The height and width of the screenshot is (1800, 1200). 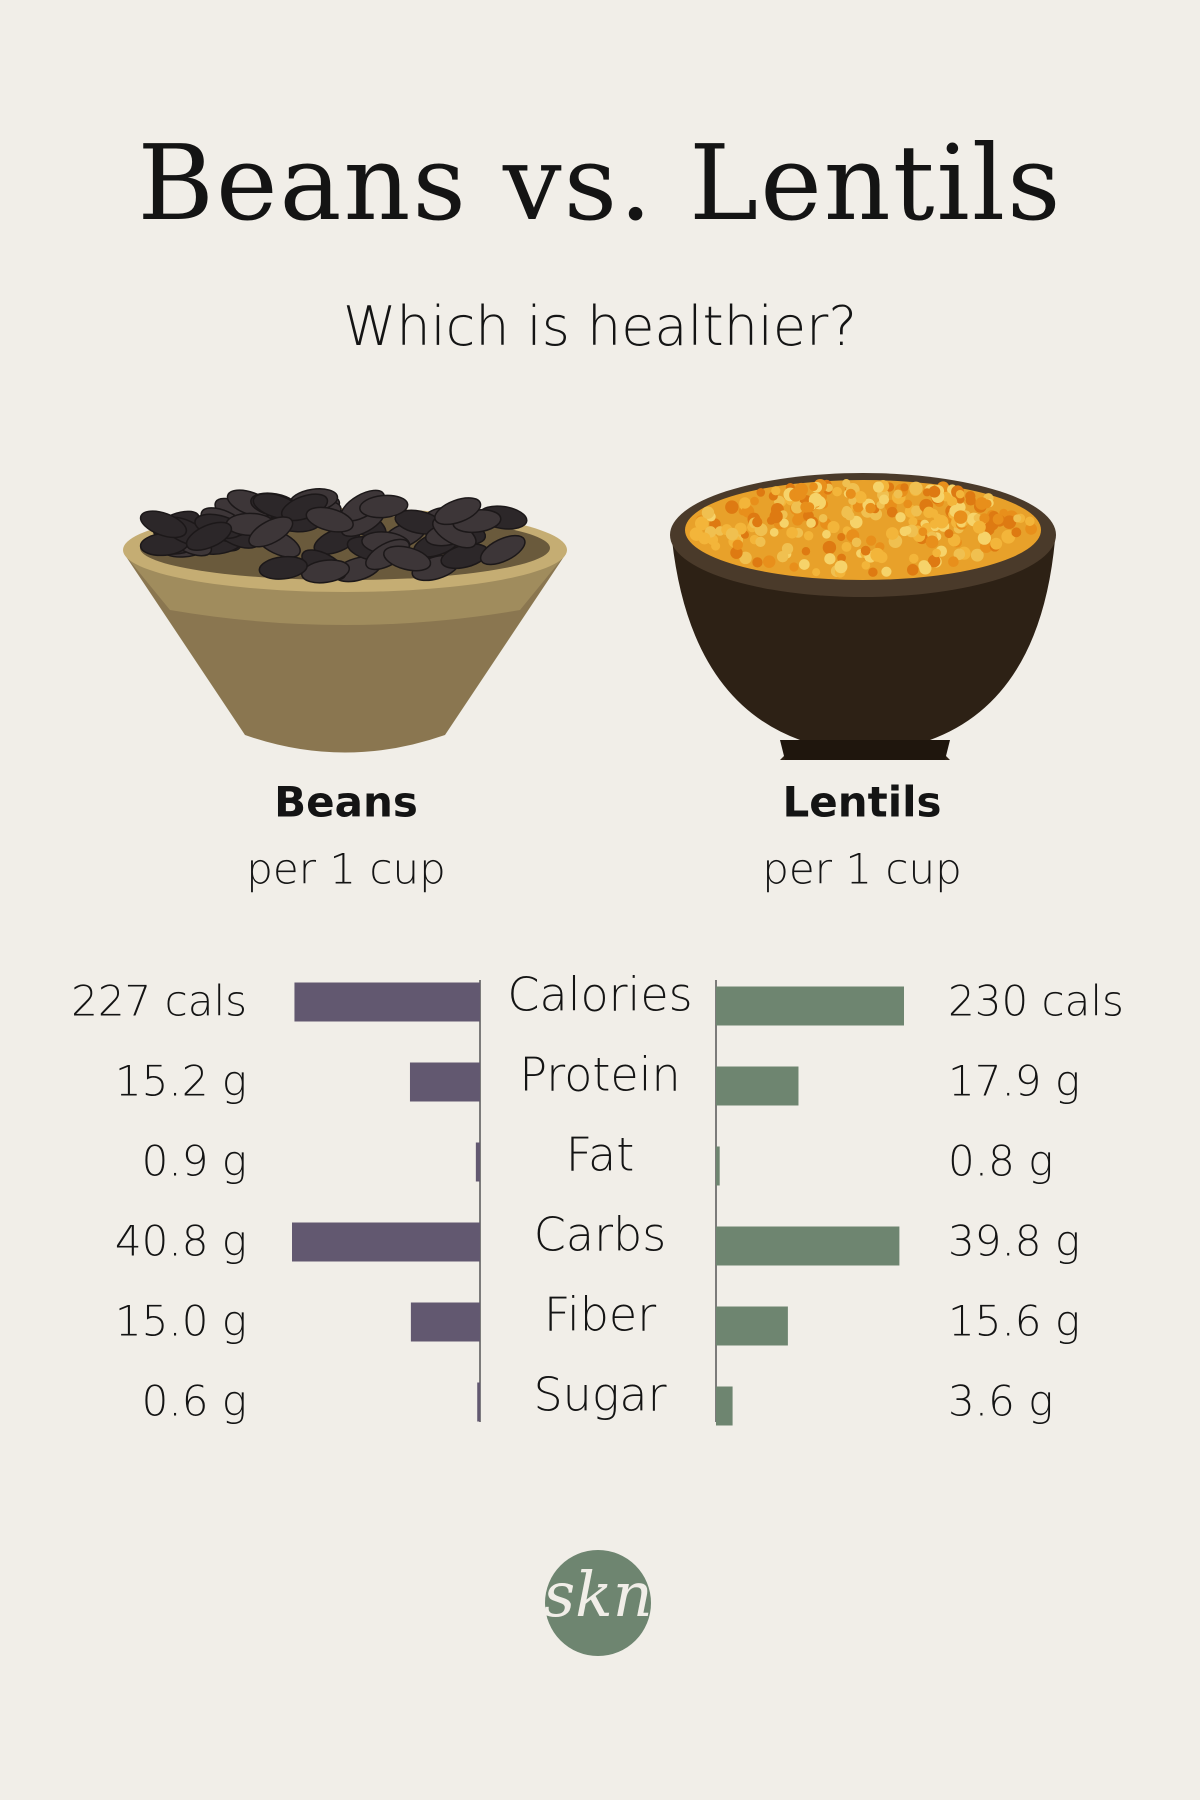 I want to click on value-label: 39.8 g, so click(x=1014, y=1241).